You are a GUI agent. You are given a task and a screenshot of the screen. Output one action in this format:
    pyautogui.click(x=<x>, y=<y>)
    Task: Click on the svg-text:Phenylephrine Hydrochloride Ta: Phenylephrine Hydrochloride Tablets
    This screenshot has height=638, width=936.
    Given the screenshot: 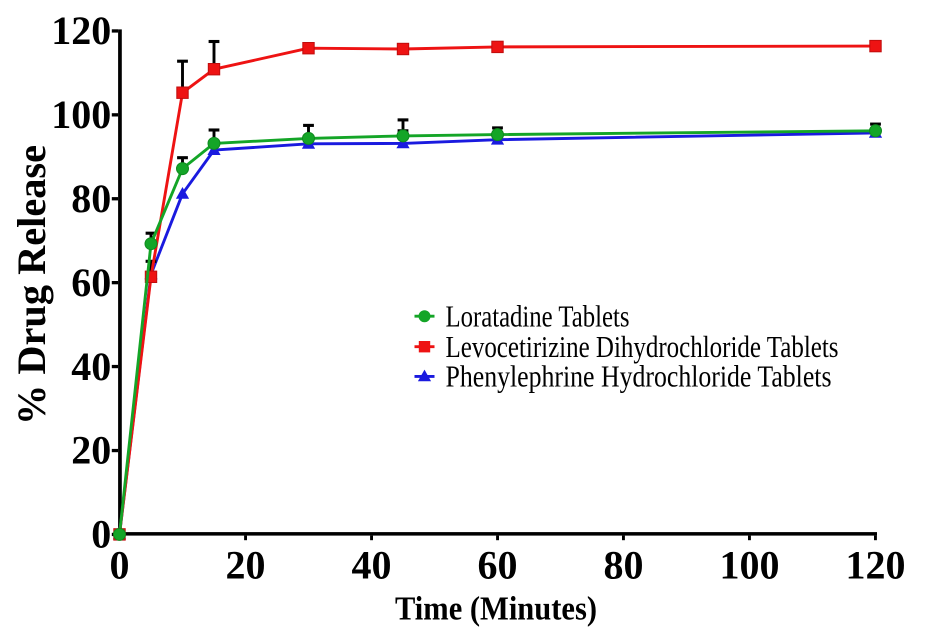 What is the action you would take?
    pyautogui.click(x=639, y=376)
    